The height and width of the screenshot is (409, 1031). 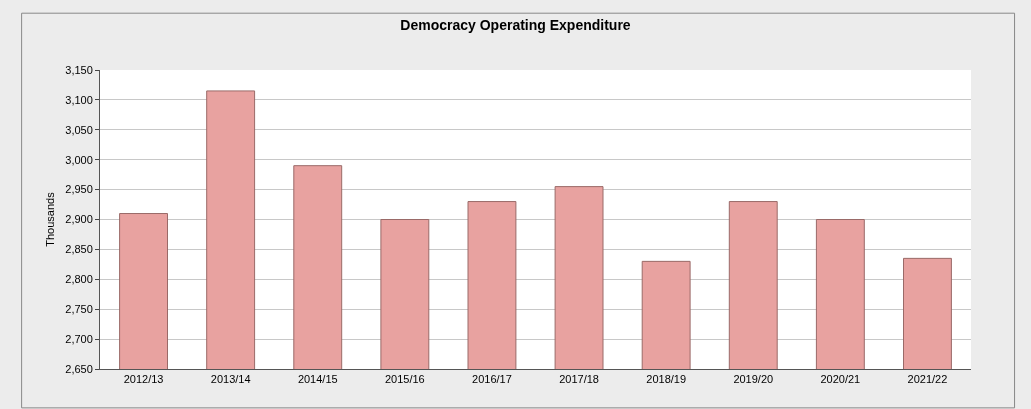 What do you see at coordinates (927, 379) in the screenshot?
I see `x-tick-label: 2021/22` at bounding box center [927, 379].